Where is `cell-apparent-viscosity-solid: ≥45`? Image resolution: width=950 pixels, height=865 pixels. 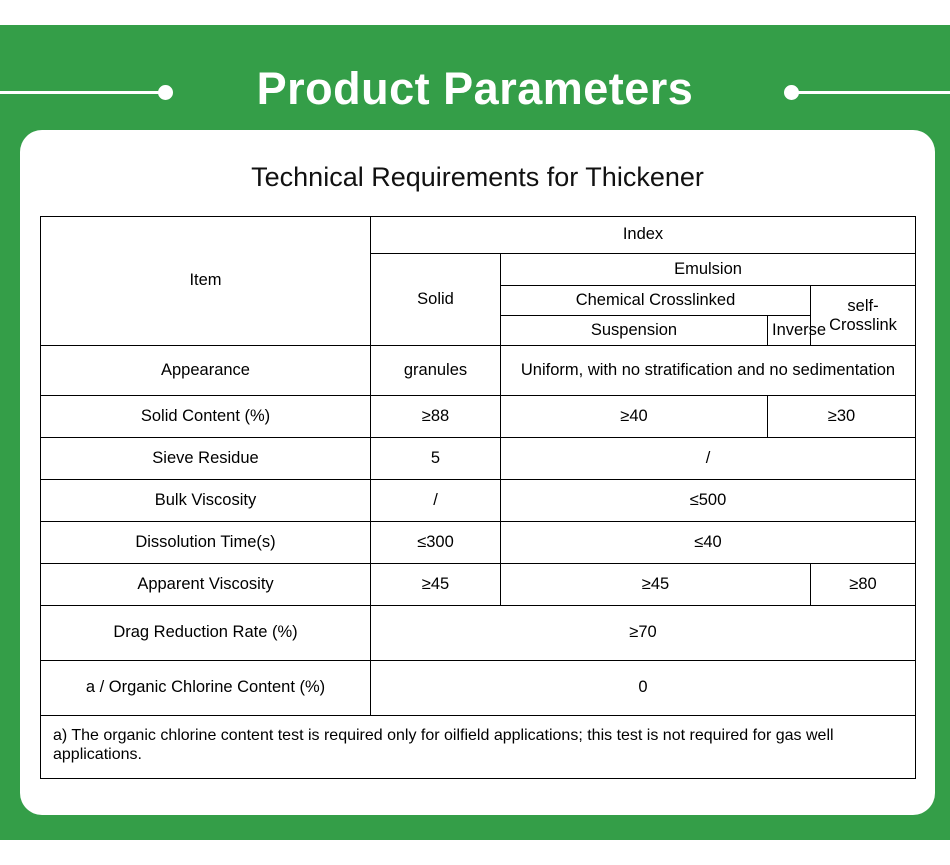 cell-apparent-viscosity-solid: ≥45 is located at coordinates (435, 584).